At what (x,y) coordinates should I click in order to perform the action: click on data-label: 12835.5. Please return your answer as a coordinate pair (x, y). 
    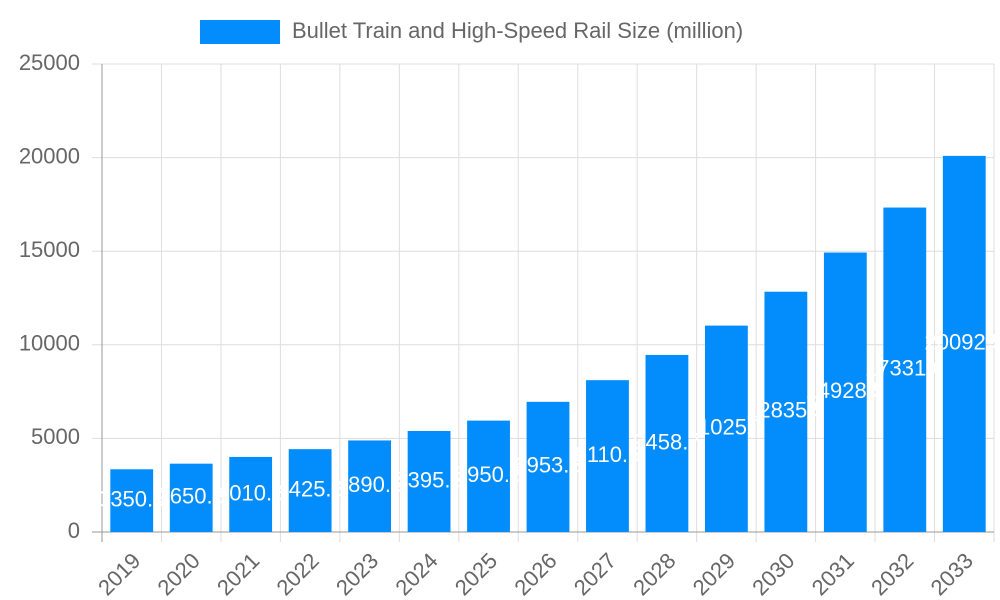
    Looking at the image, I should click on (786, 410).